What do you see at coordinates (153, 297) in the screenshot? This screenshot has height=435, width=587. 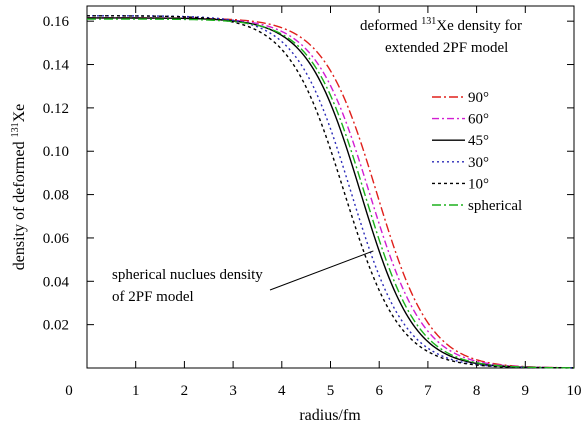 I see `annotation-line2: of 2PF model` at bounding box center [153, 297].